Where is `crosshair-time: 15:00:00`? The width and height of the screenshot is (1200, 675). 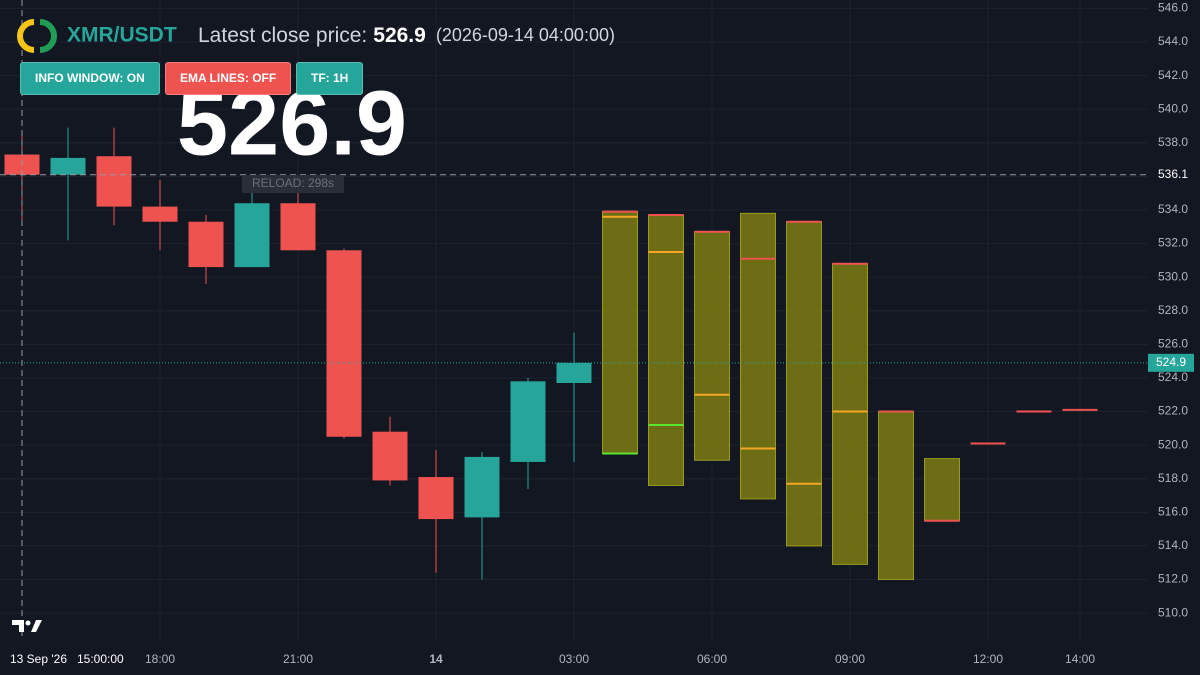 crosshair-time: 15:00:00 is located at coordinates (100, 659).